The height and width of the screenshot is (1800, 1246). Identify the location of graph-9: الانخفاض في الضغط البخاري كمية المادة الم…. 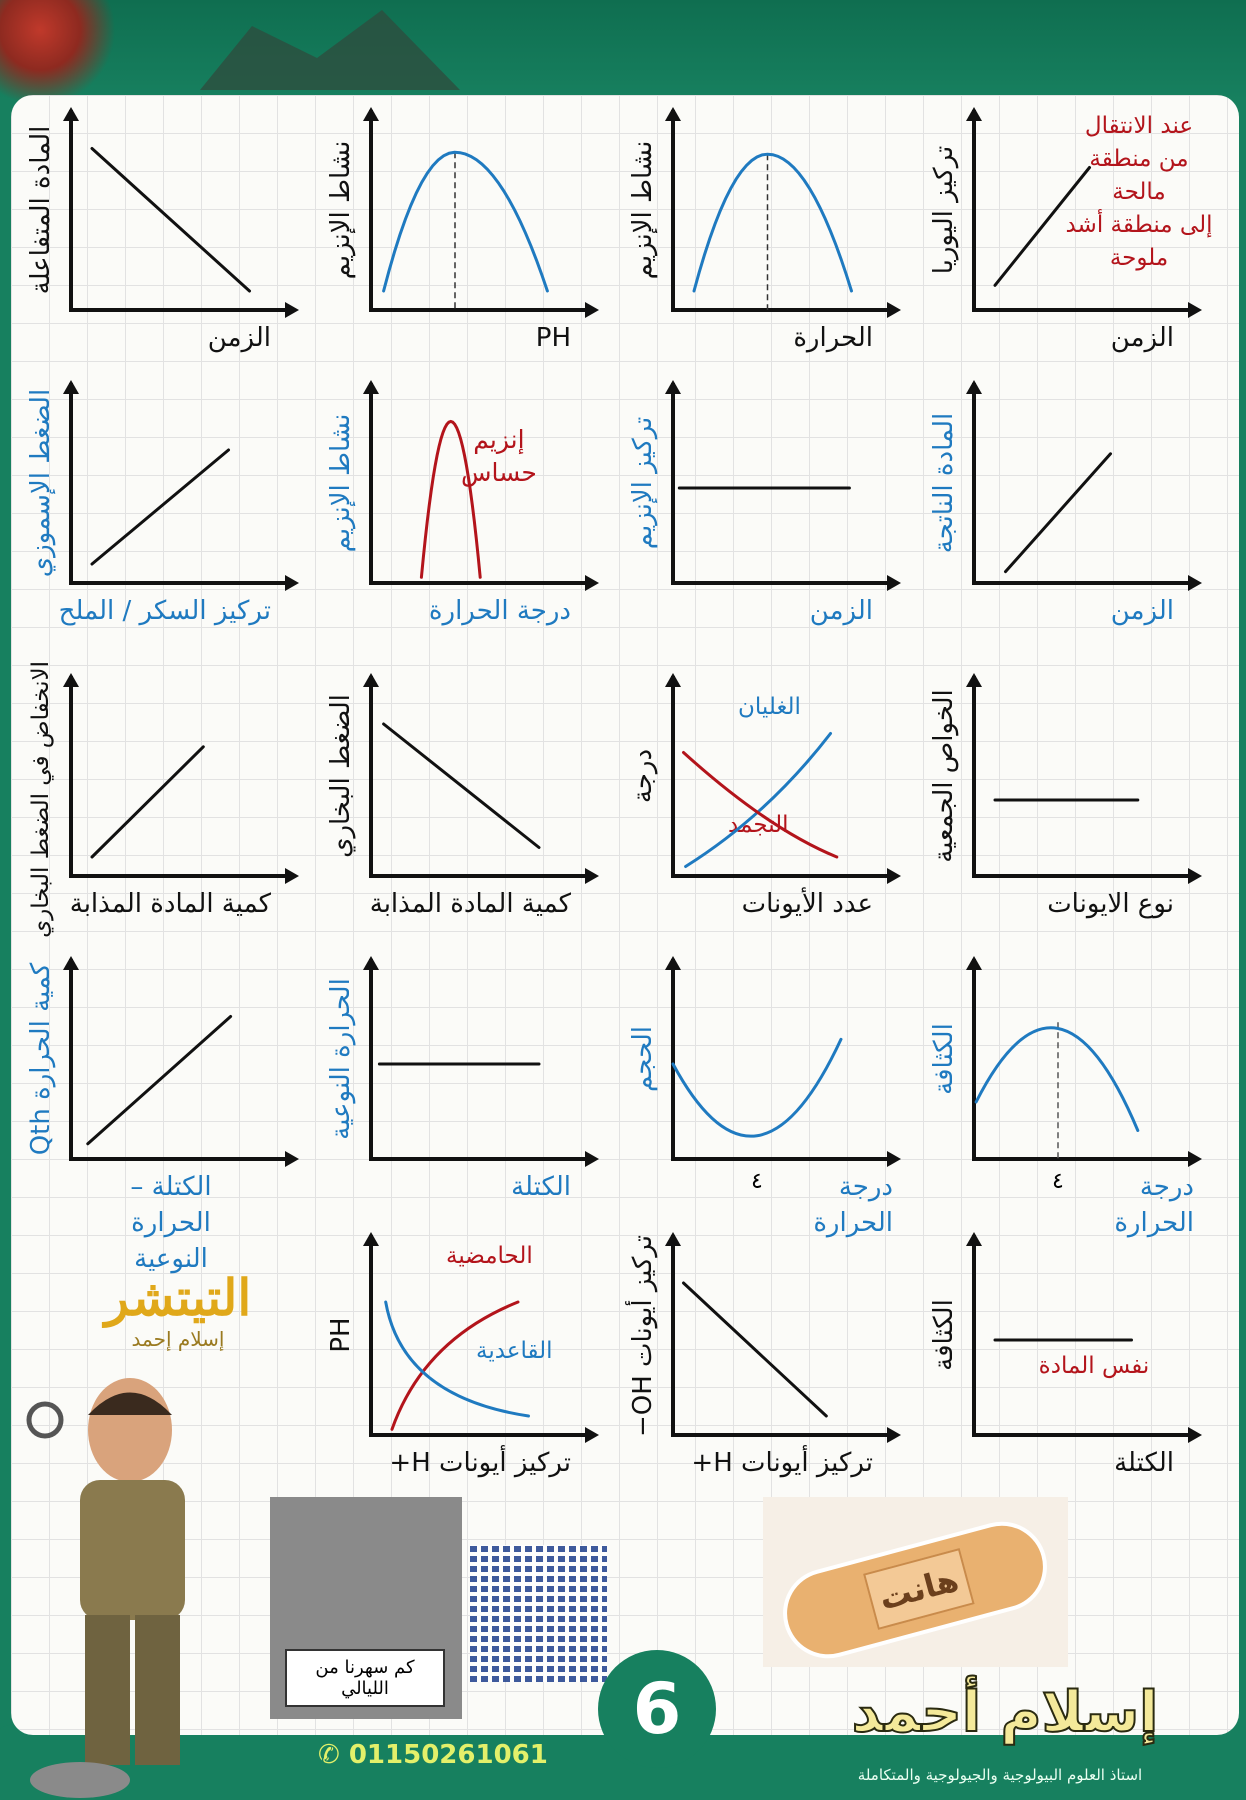
(161, 816).